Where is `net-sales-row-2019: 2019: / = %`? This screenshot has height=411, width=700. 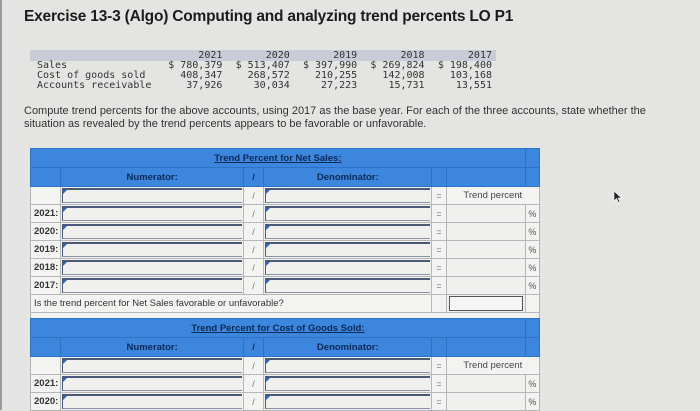 net-sales-row-2019: 2019: / = % is located at coordinates (285, 249).